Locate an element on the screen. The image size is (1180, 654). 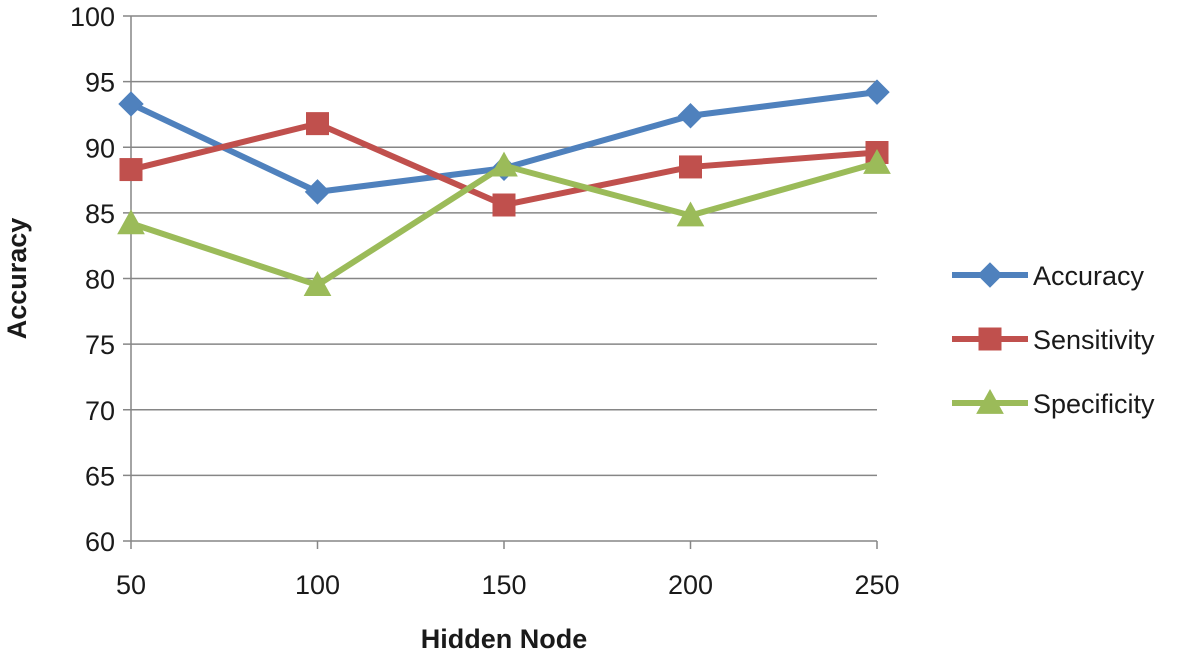
series-sensitivity is located at coordinates (504, 164).